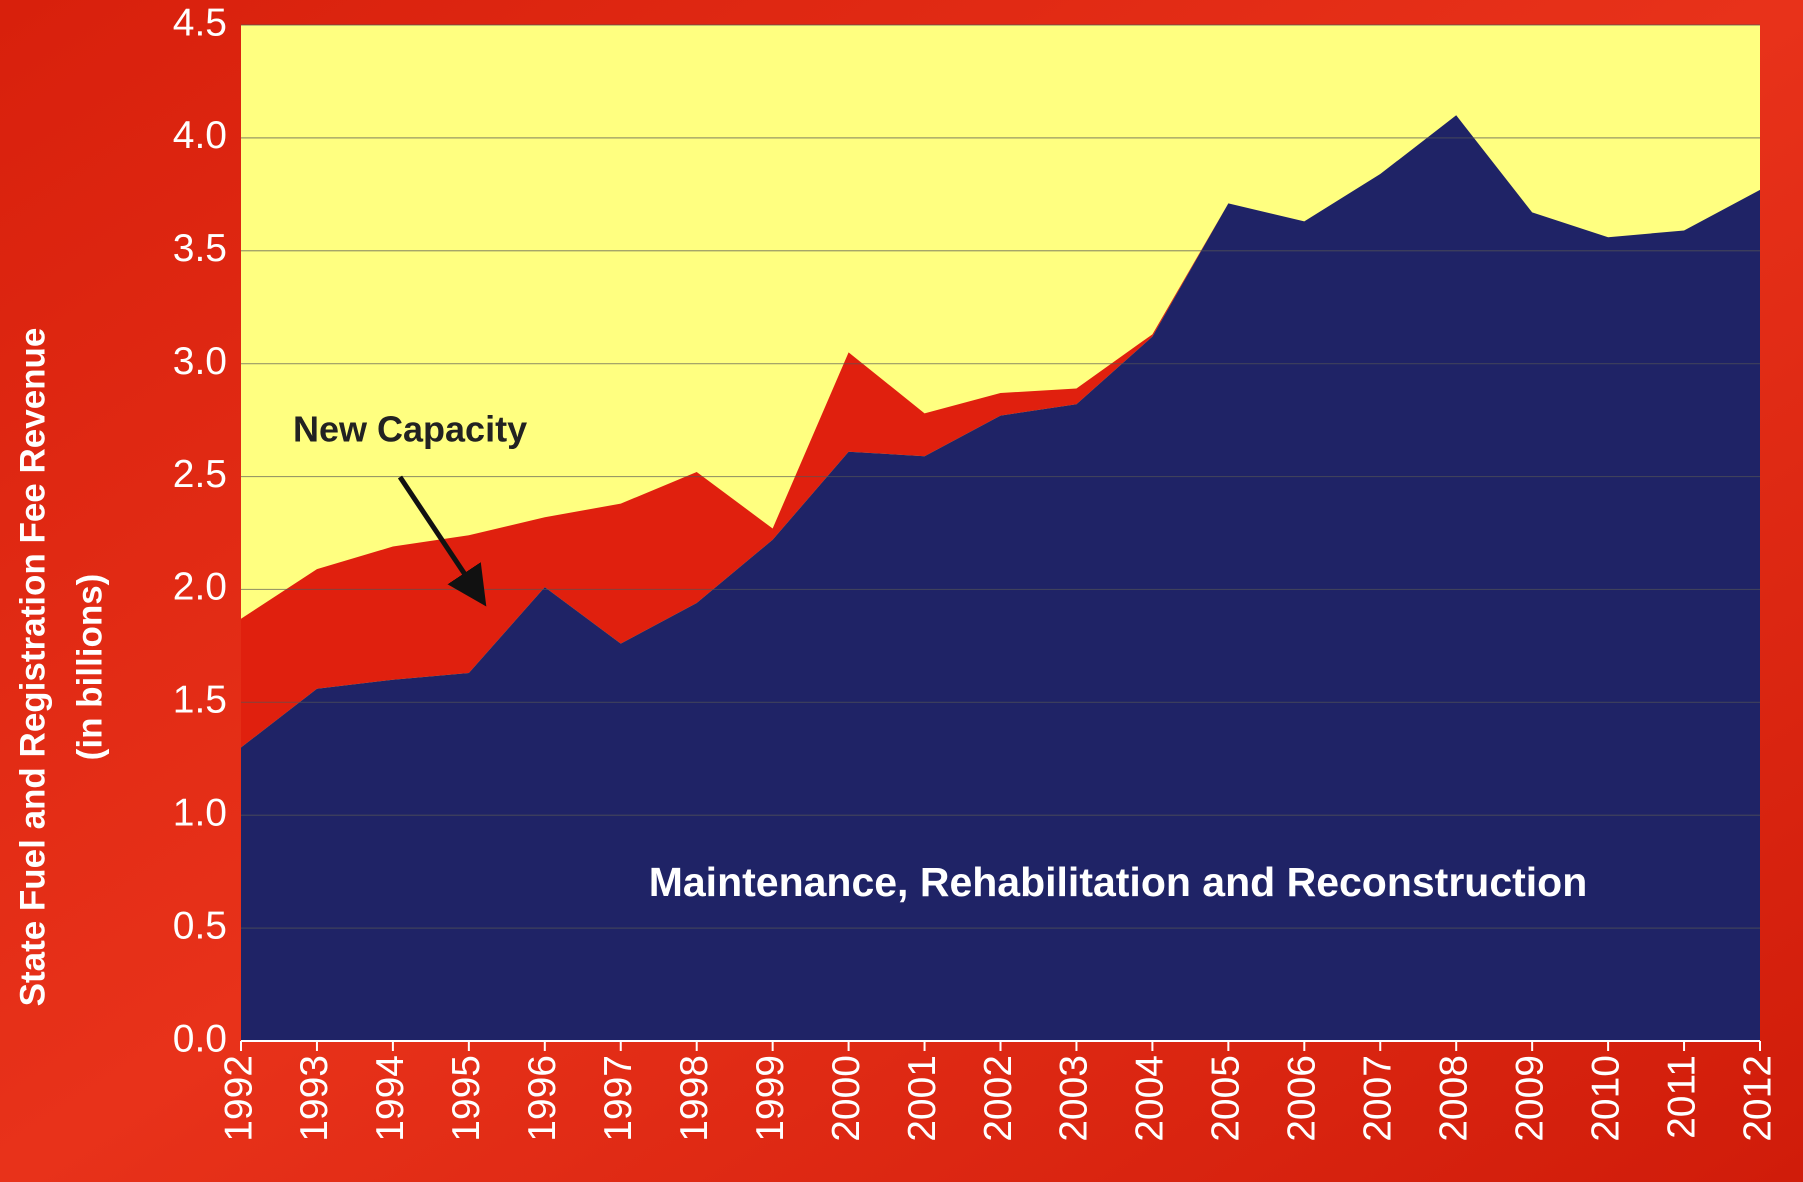  What do you see at coordinates (314, 1098) in the screenshot?
I see `x-tick-label: 1993` at bounding box center [314, 1098].